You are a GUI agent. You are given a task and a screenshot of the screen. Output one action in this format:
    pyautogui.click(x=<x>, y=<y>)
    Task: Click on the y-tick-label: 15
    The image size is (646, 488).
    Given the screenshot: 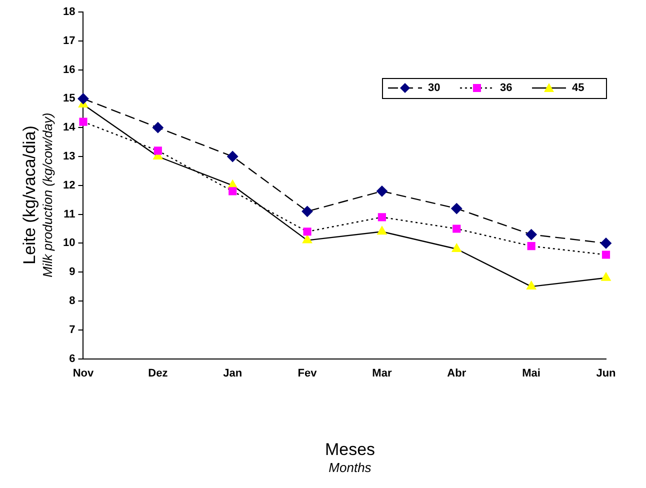 What is the action you would take?
    pyautogui.click(x=69, y=98)
    